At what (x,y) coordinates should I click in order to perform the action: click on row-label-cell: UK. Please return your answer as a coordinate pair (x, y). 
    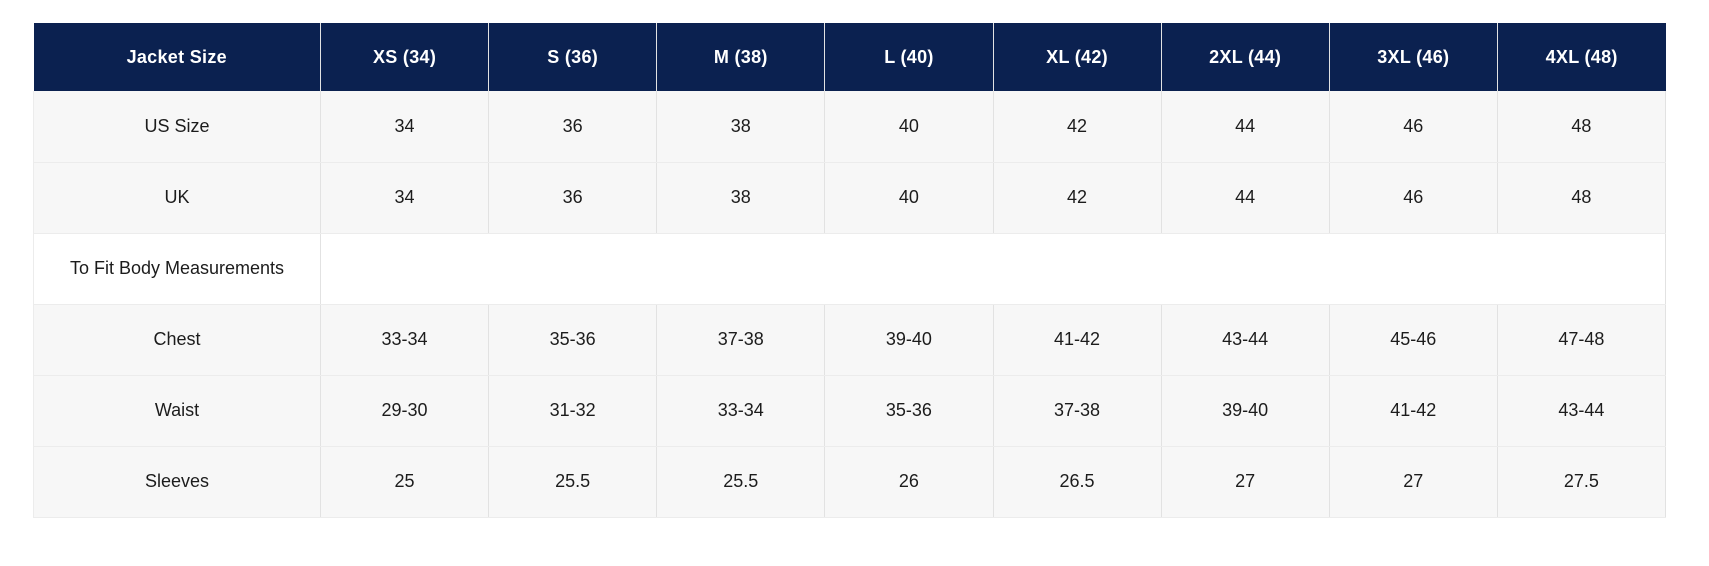
    Looking at the image, I should click on (177, 198).